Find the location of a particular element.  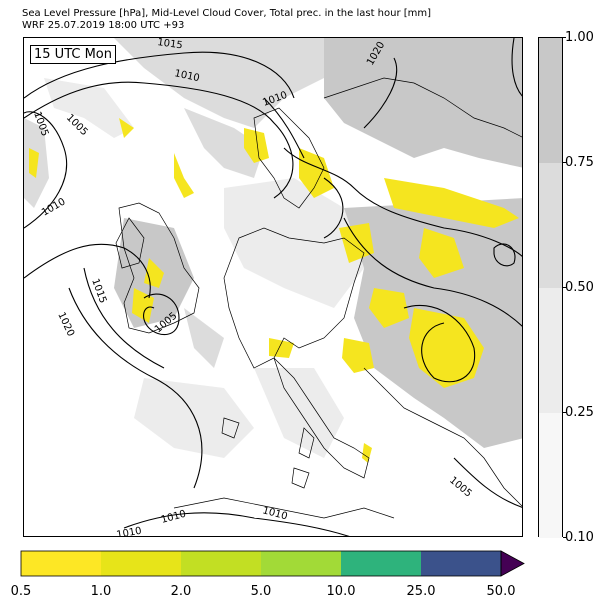

precip-colorbar-extension is located at coordinates (512, 563).